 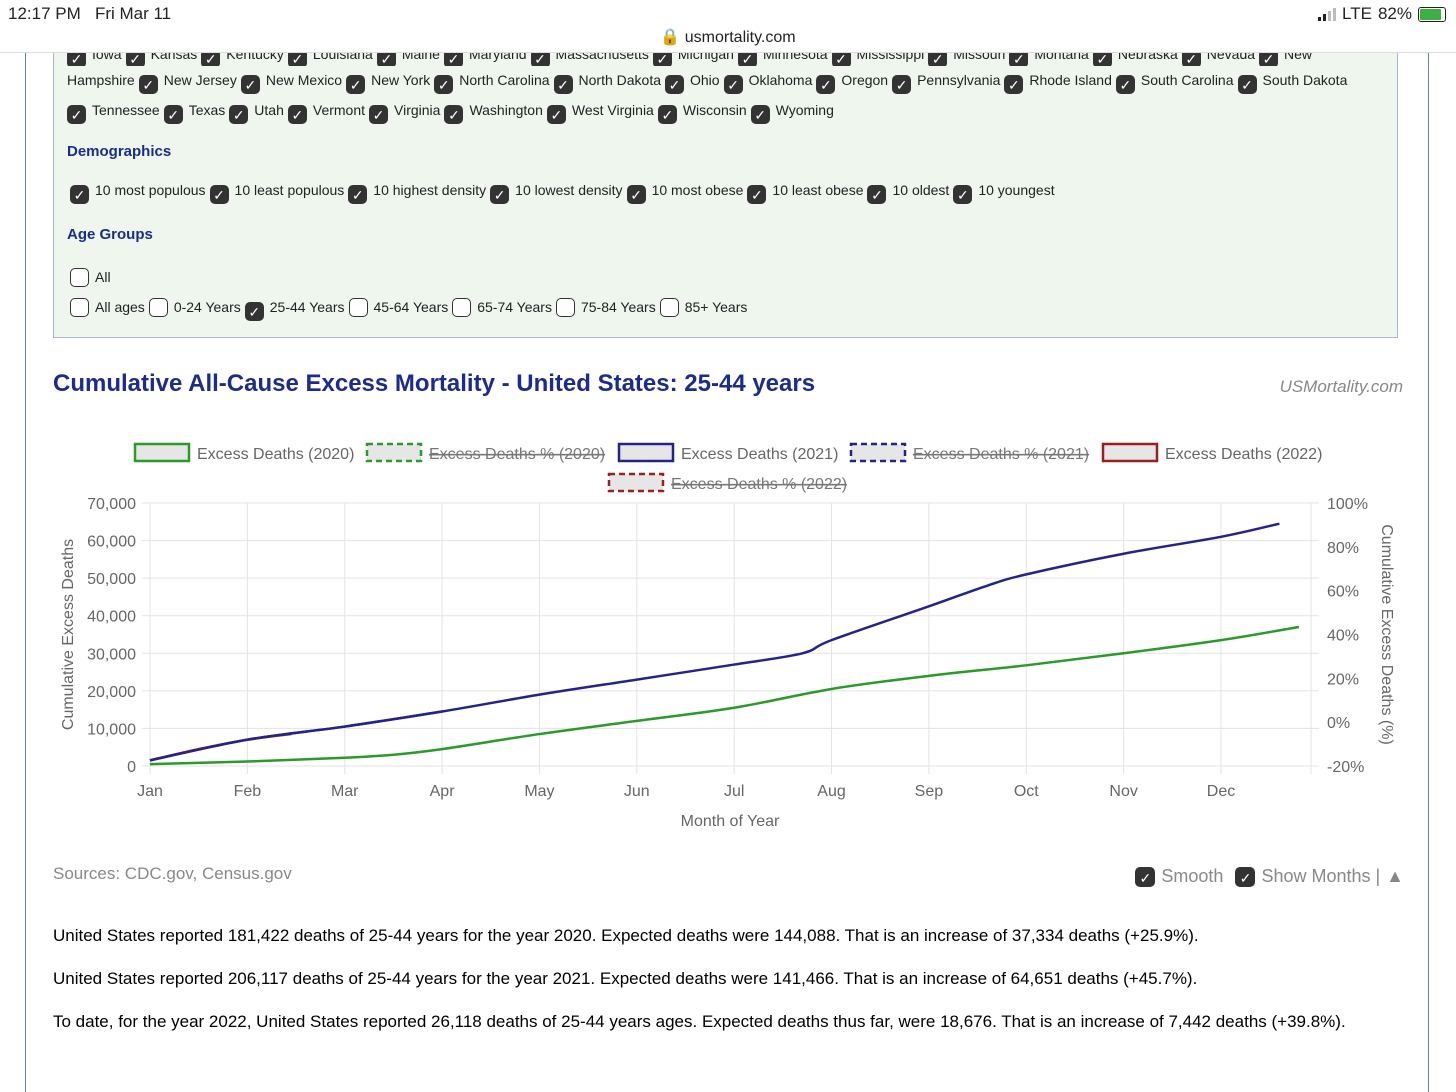 I want to click on checkbox-item: 75-84 Years, so click(x=605, y=307).